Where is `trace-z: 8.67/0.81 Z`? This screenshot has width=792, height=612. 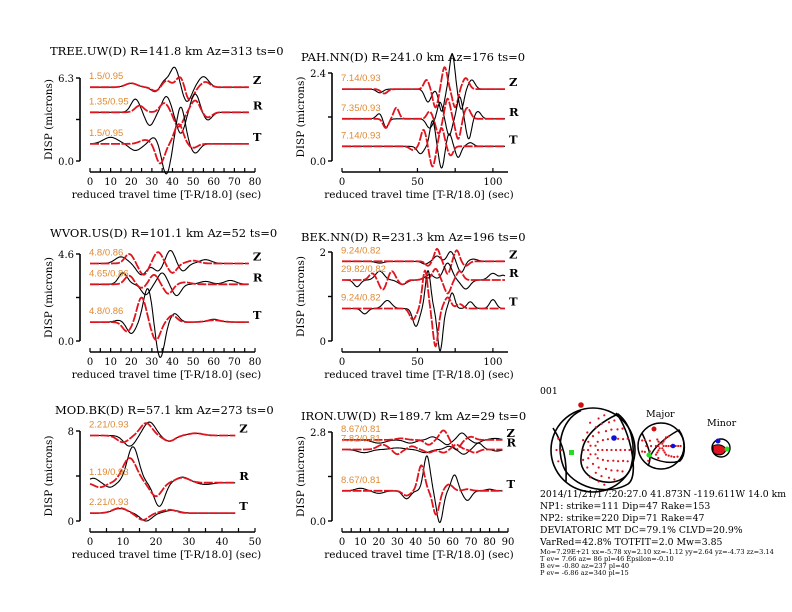
trace-z: 8.67/0.81 Z is located at coordinates (428, 437).